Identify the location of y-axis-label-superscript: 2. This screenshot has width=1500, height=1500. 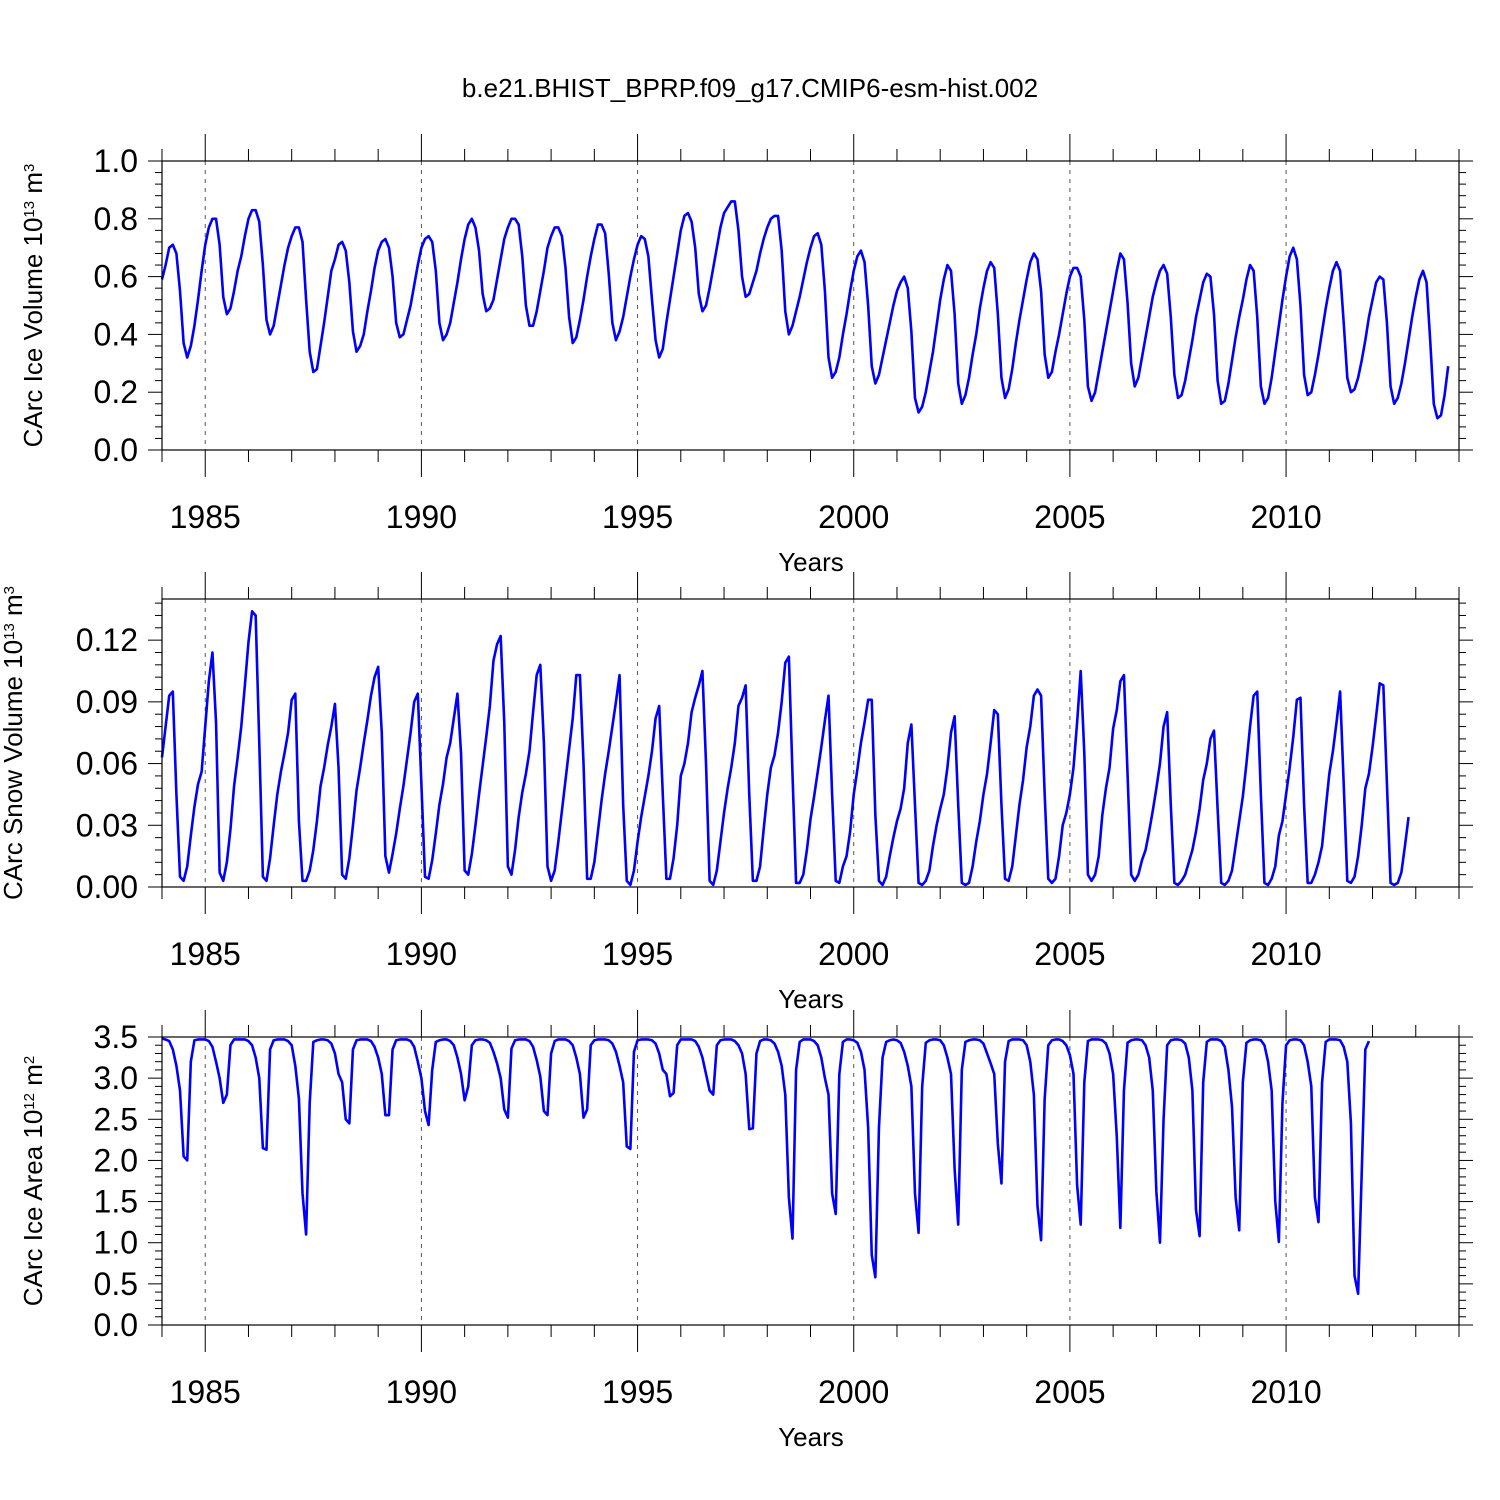
(29, 1060).